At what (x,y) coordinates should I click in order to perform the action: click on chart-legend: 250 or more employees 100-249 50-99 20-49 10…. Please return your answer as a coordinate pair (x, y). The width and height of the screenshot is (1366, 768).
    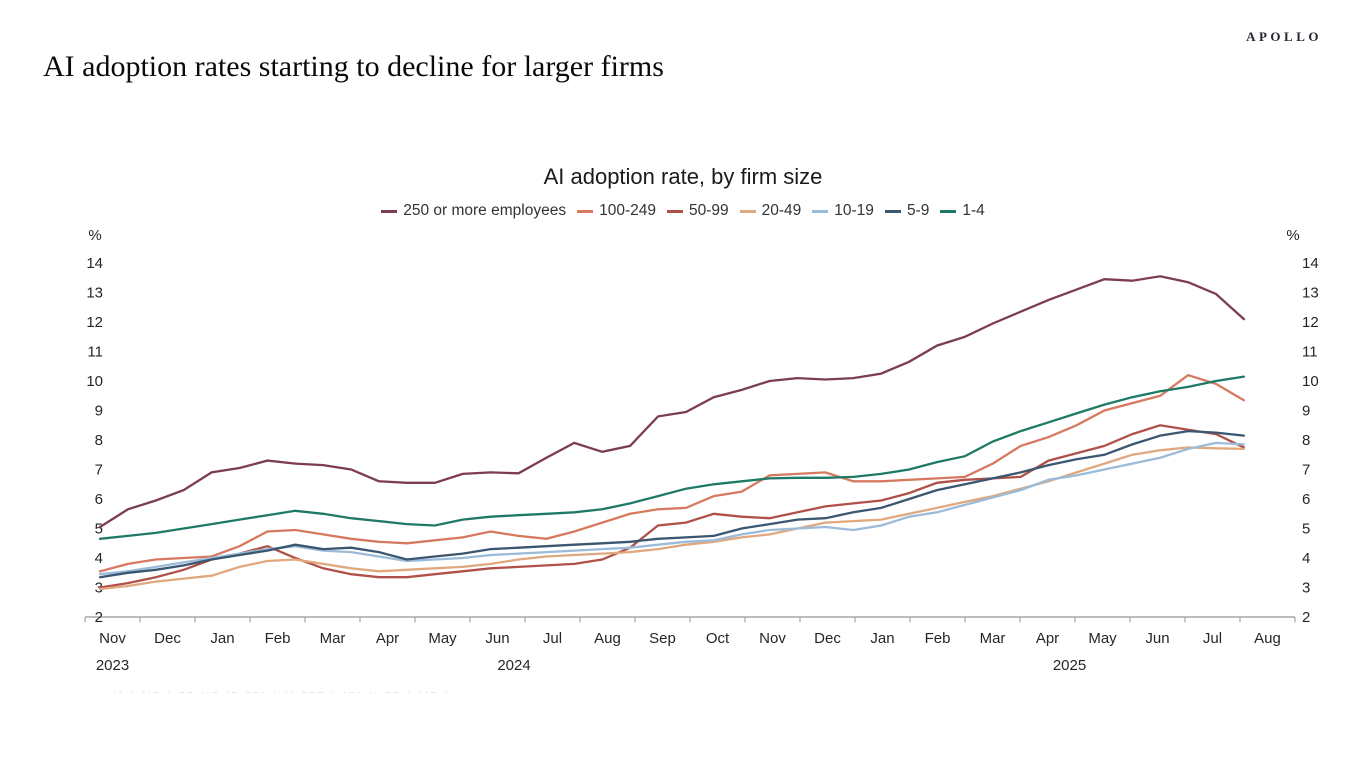
    Looking at the image, I should click on (683, 211).